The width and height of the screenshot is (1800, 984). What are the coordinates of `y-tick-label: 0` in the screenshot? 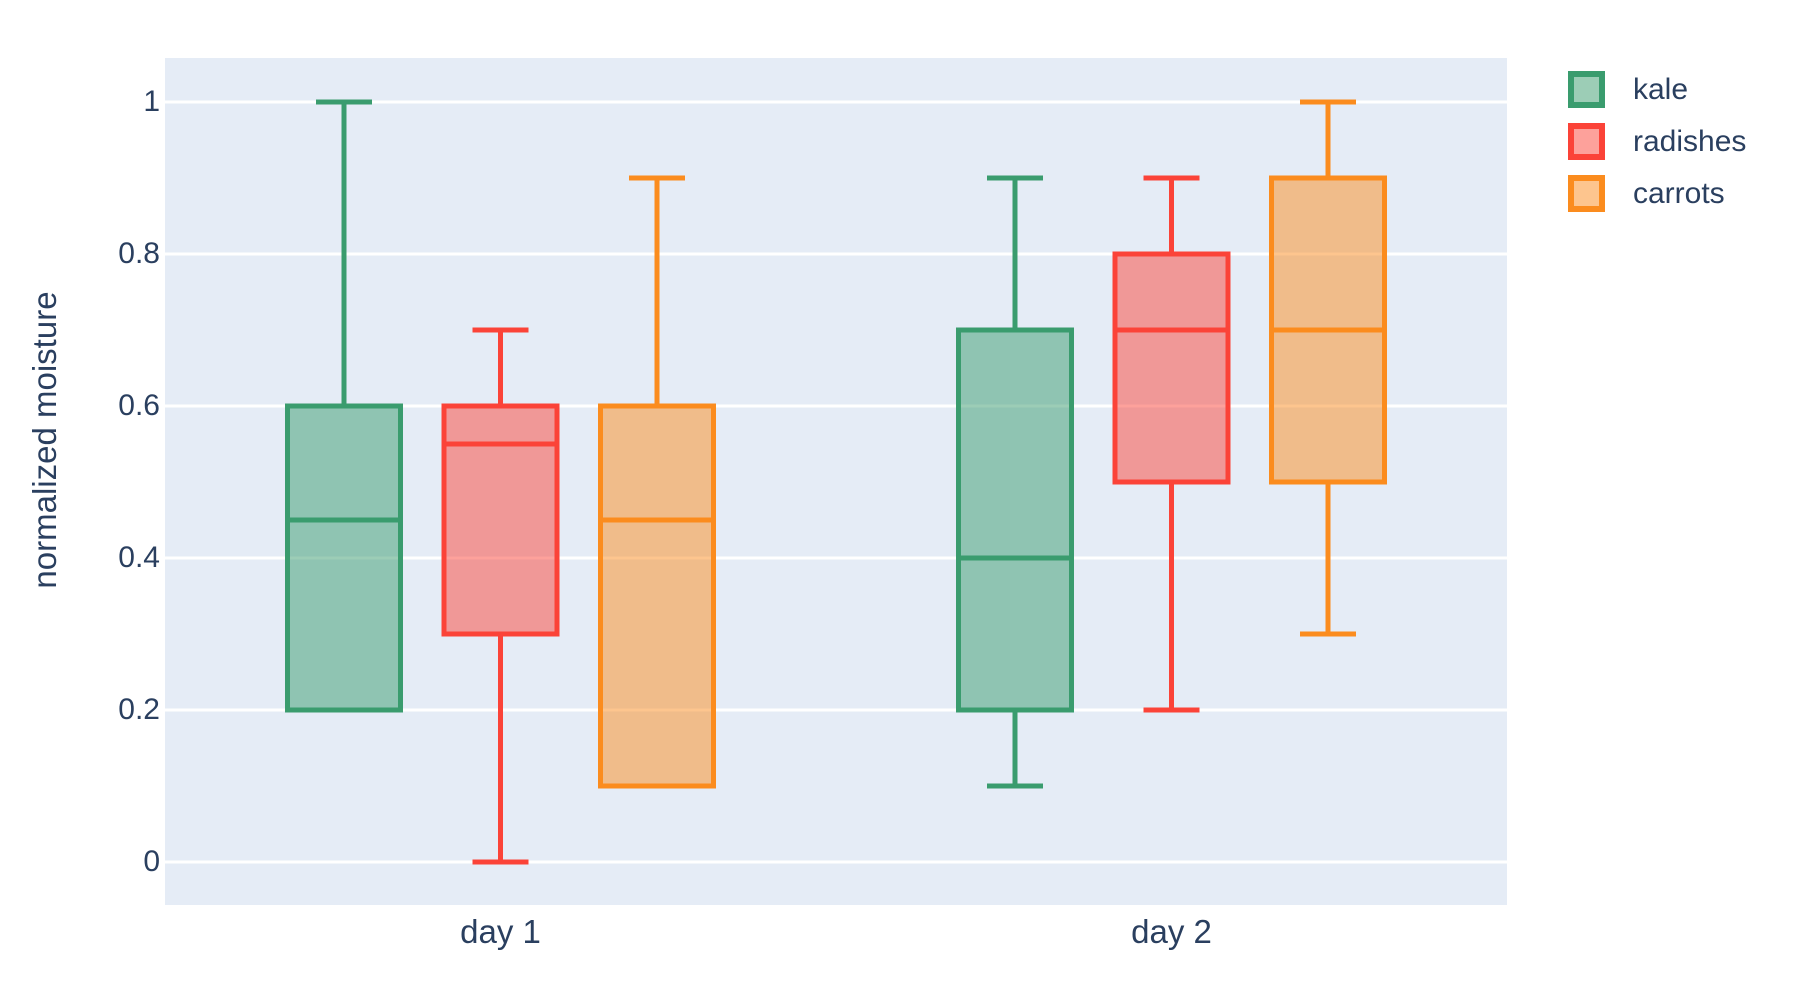 It's located at (151, 861).